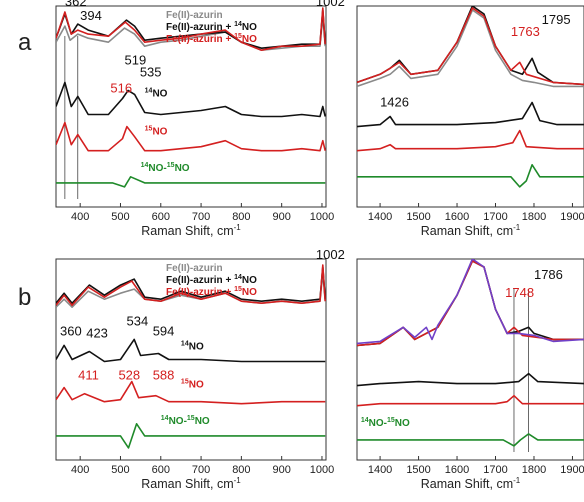 The image size is (584, 502). What do you see at coordinates (164, 330) in the screenshot?
I see `peak-label: 594` at bounding box center [164, 330].